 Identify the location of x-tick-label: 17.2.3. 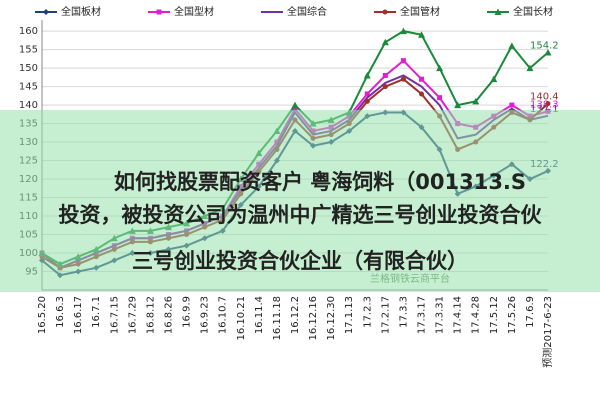
(367, 312).